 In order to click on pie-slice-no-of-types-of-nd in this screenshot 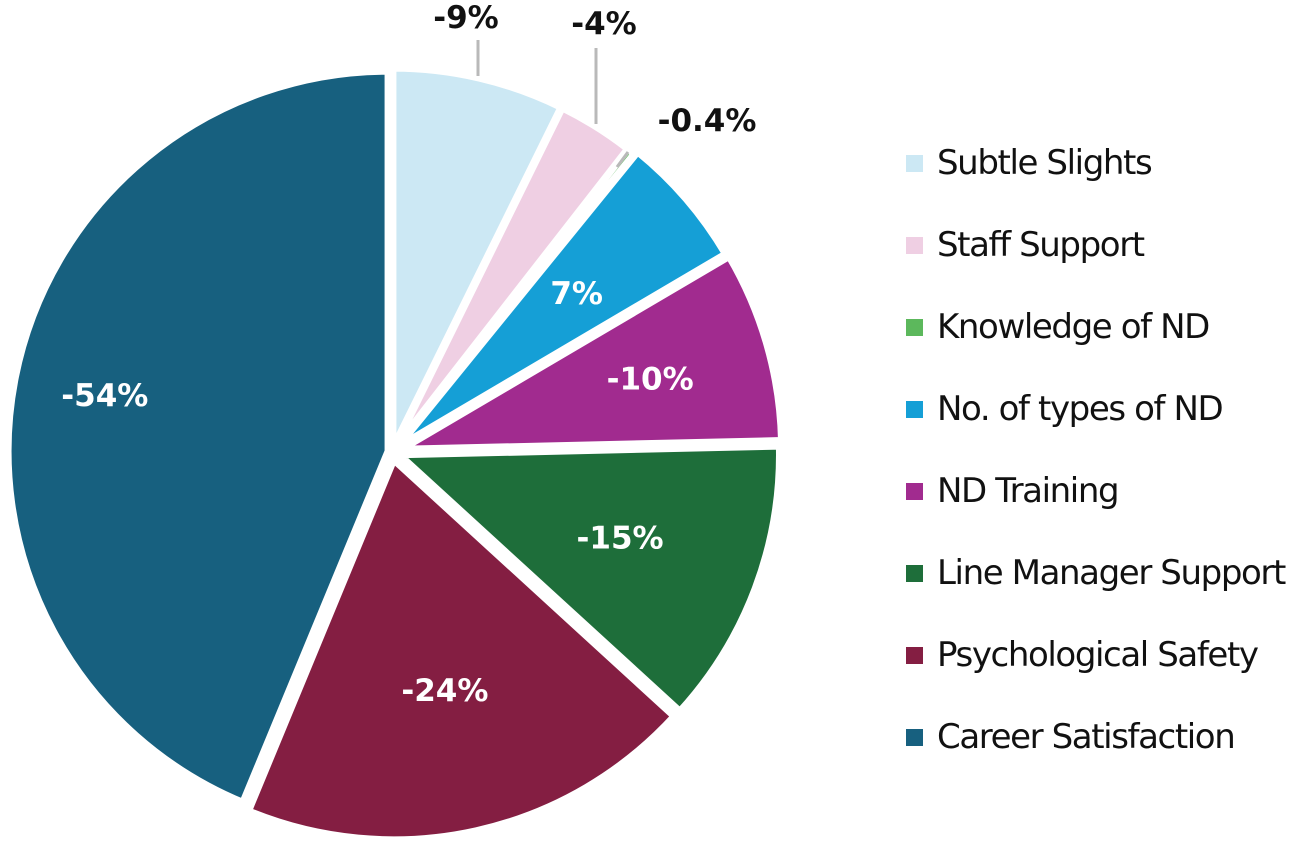, I will do `click(563, 298)`.